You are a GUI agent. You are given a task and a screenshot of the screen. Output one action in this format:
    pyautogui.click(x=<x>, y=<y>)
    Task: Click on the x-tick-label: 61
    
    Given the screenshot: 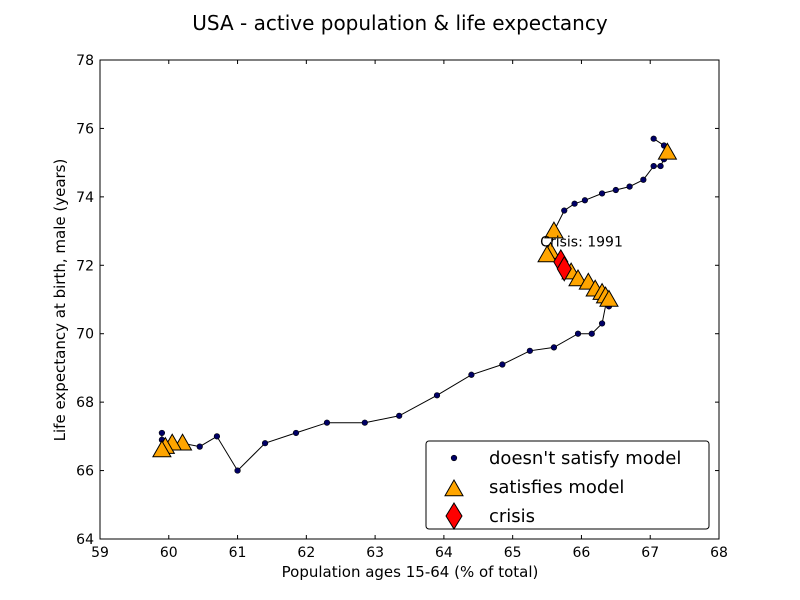 What is the action you would take?
    pyautogui.click(x=238, y=553)
    